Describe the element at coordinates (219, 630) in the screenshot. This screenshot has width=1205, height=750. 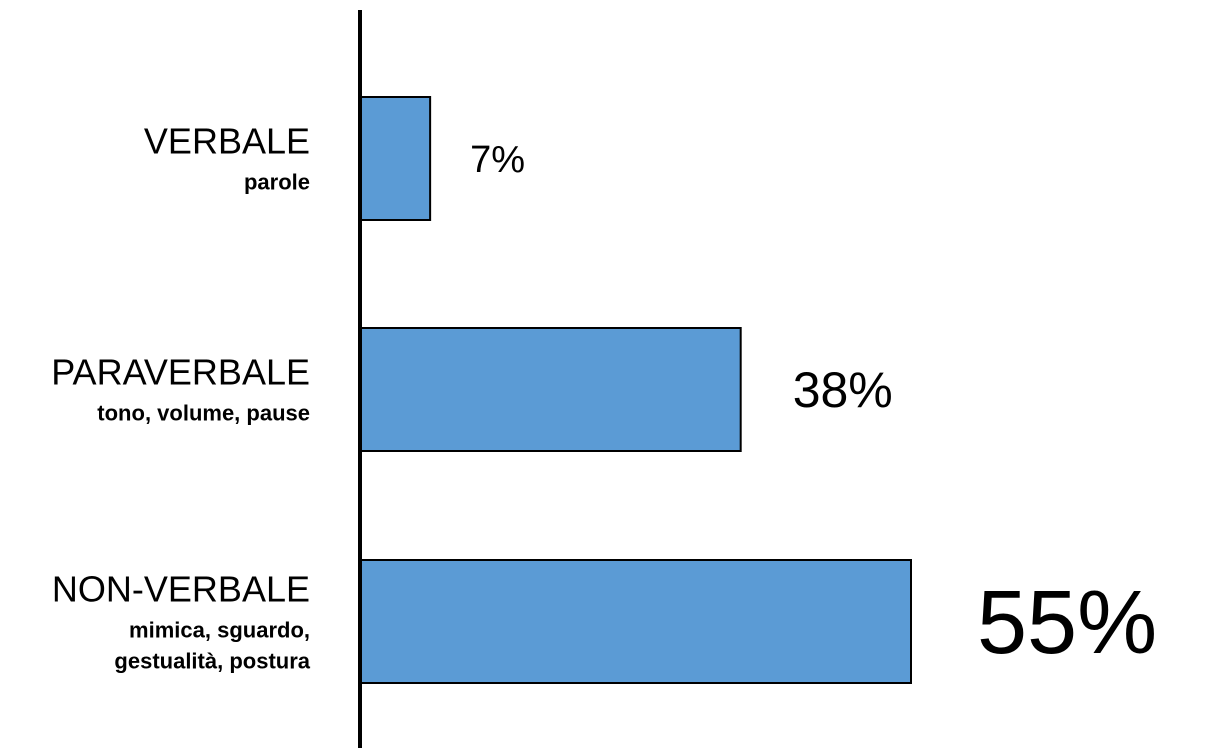
I see `category-sublabel: mimica, sguardo,` at that location.